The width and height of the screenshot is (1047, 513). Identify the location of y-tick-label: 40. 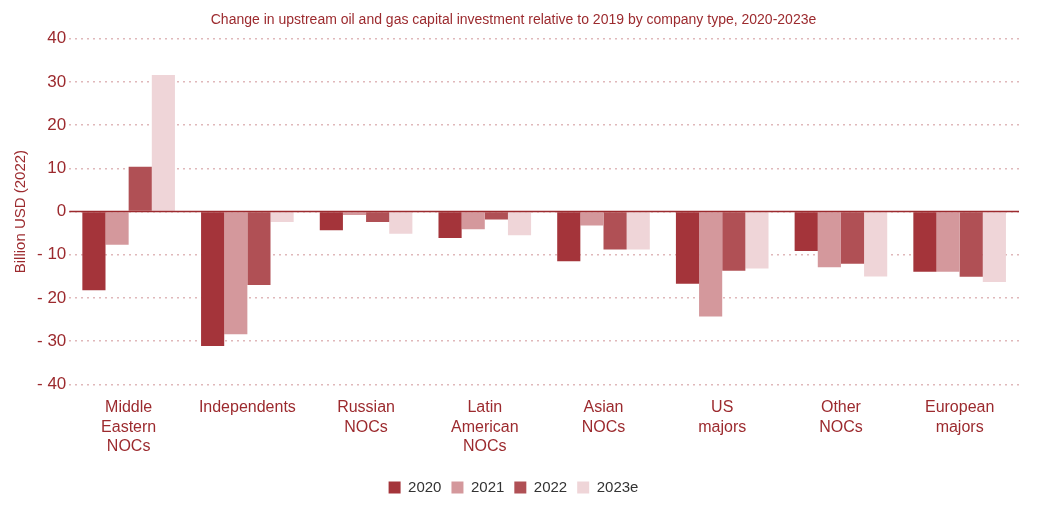
(57, 38).